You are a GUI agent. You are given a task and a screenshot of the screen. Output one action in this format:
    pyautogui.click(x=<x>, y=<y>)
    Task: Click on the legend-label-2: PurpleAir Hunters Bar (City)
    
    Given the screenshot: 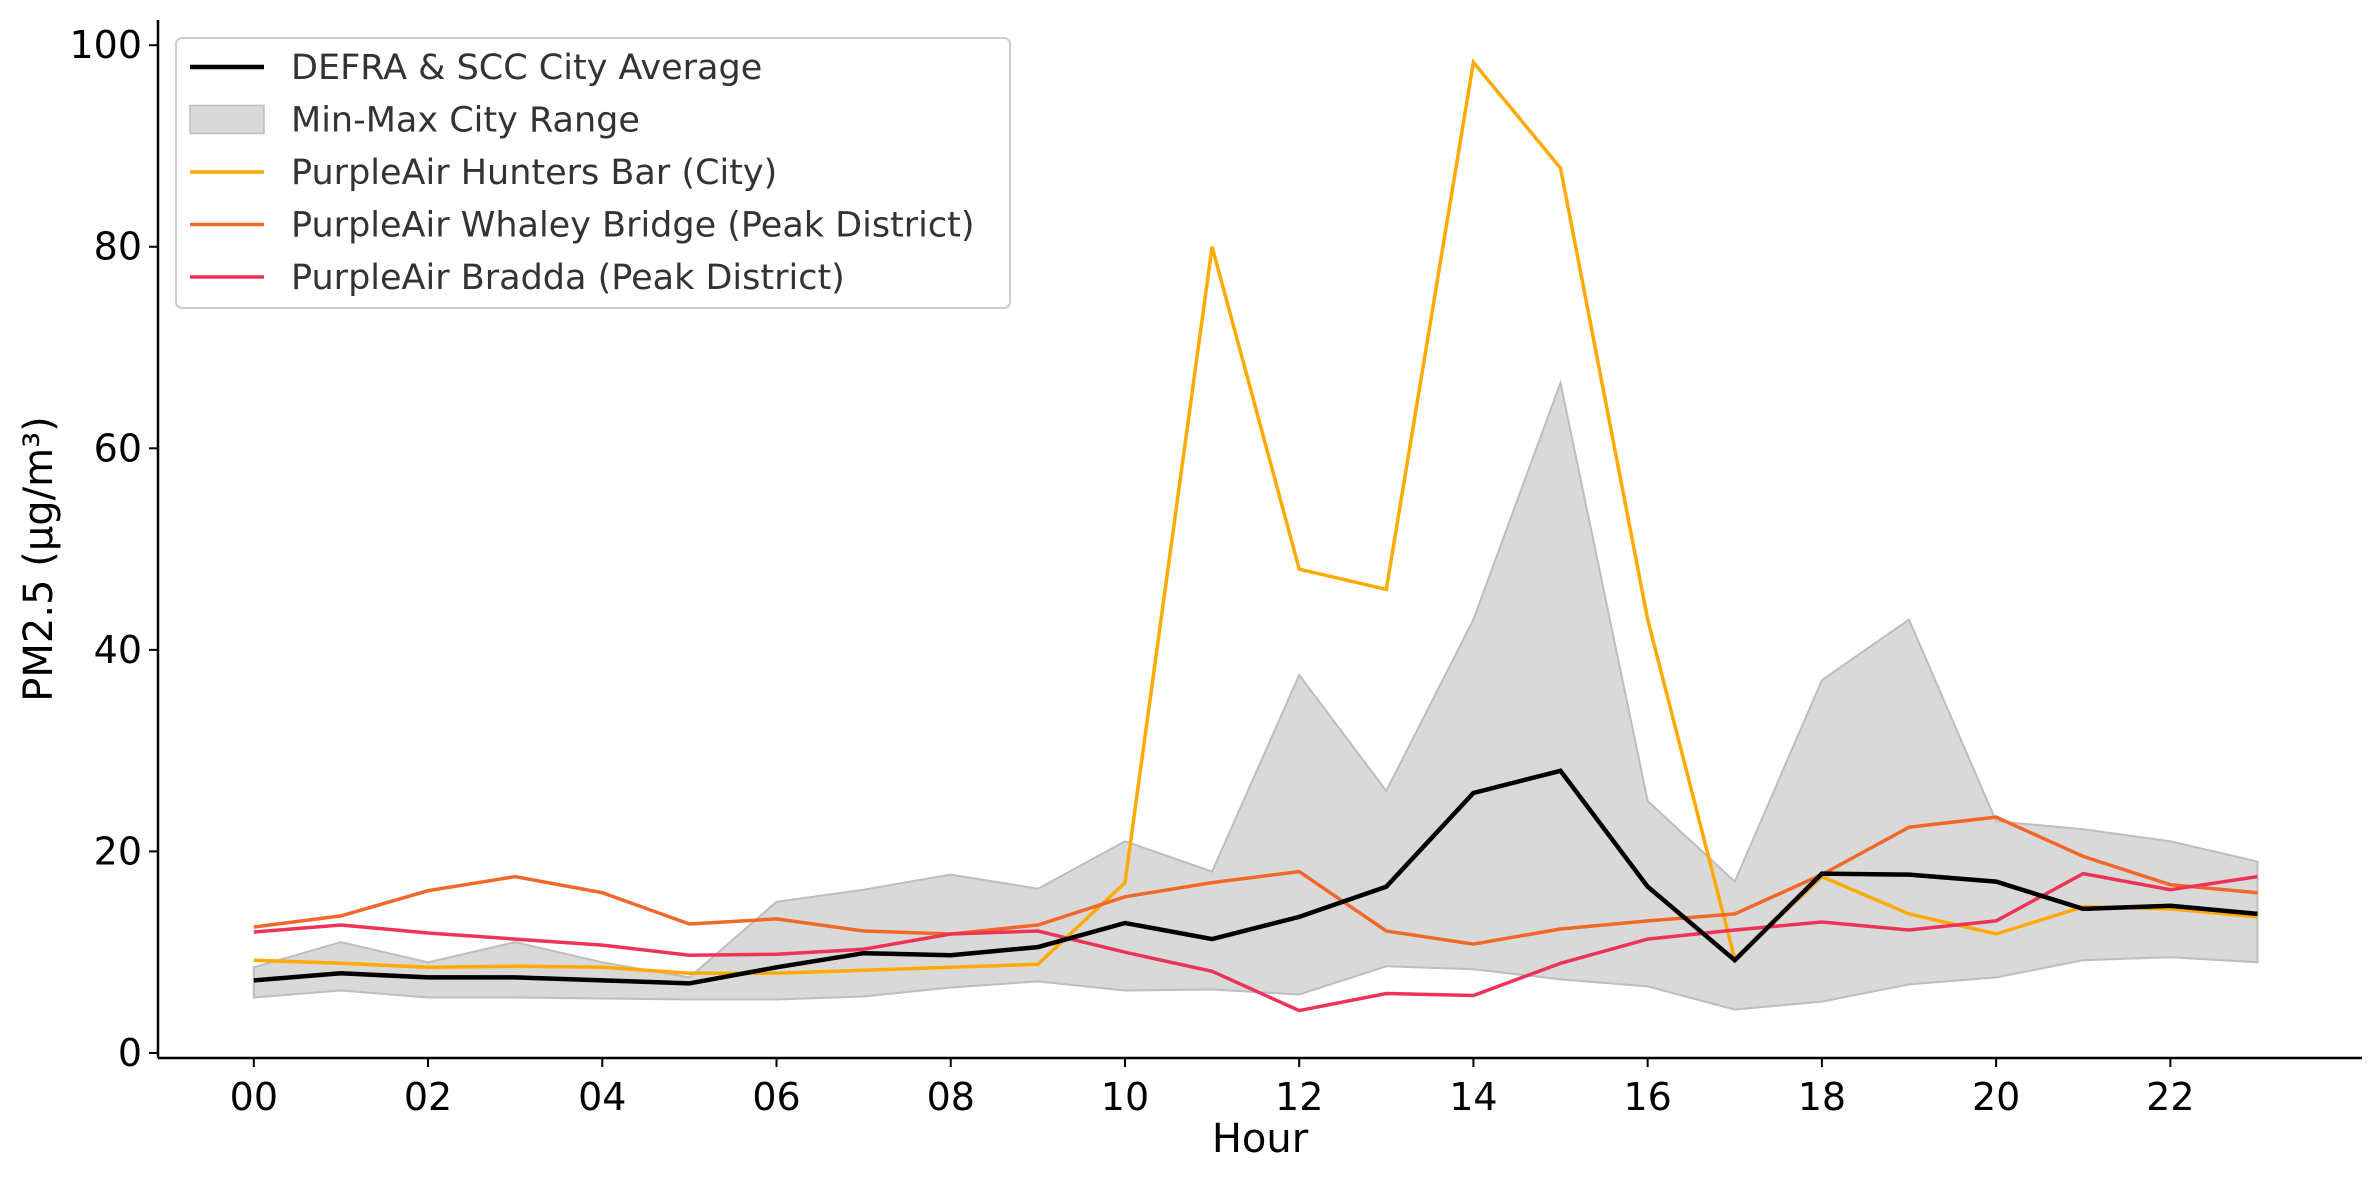 What is the action you would take?
    pyautogui.click(x=534, y=173)
    